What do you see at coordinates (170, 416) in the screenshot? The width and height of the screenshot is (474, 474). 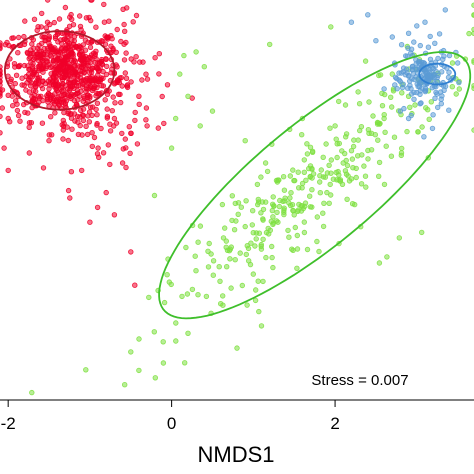 I see `x-ticks: -2 0 2` at bounding box center [170, 416].